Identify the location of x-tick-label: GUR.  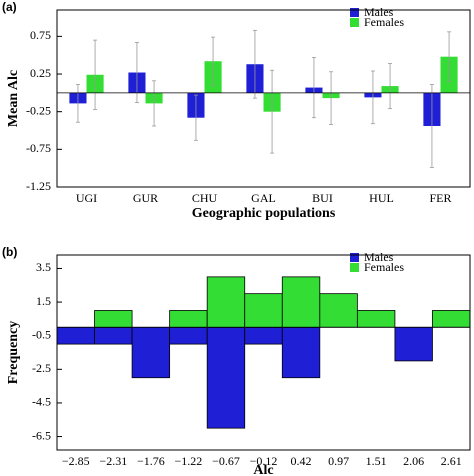
(145, 198).